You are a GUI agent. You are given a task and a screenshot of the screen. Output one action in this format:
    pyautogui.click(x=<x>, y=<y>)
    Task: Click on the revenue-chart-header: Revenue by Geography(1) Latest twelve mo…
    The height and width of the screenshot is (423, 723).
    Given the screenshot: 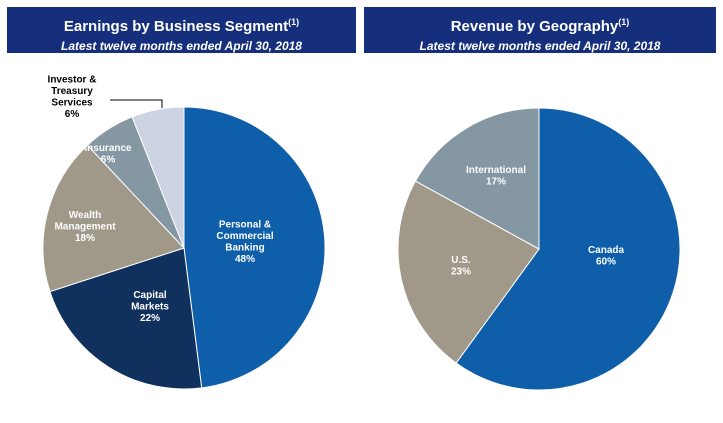 What is the action you would take?
    pyautogui.click(x=540, y=30)
    